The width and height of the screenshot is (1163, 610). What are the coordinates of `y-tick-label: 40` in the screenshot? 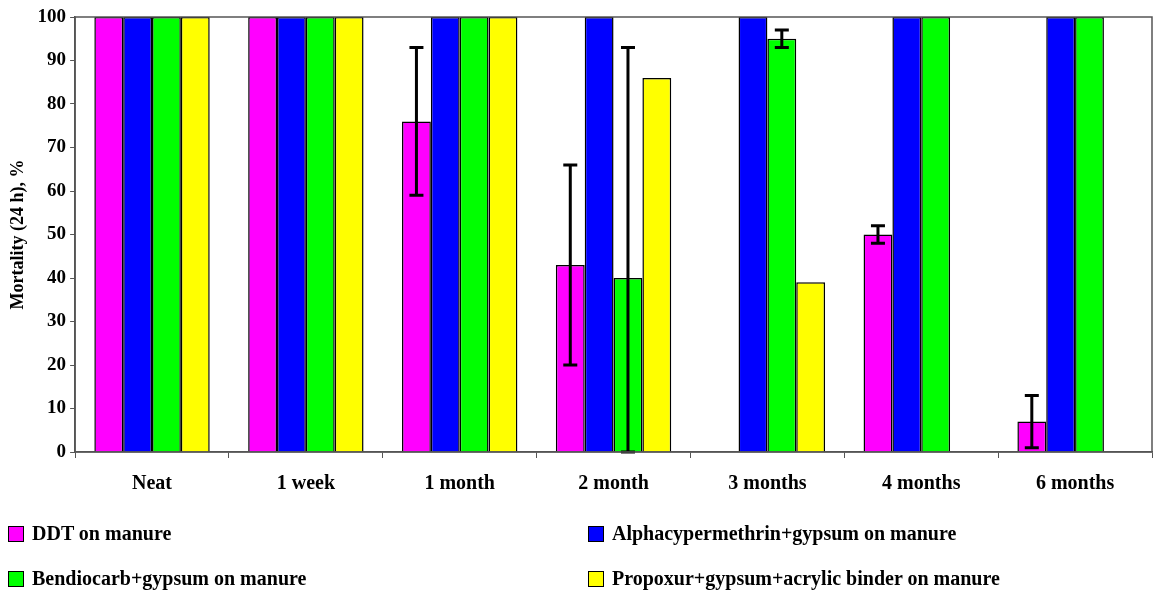 It's located at (57, 276).